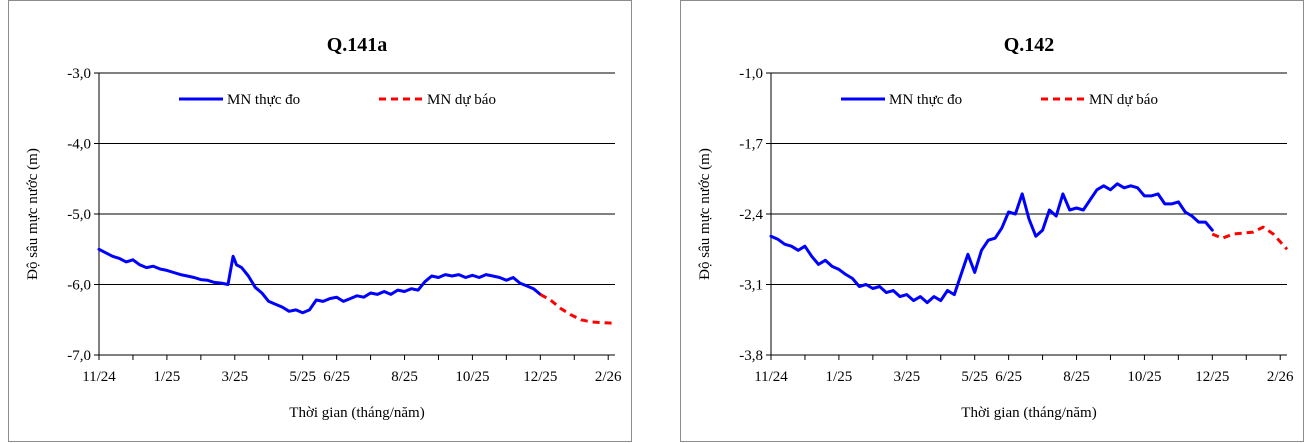  I want to click on y-tick-label: -2,4, so click(751, 215).